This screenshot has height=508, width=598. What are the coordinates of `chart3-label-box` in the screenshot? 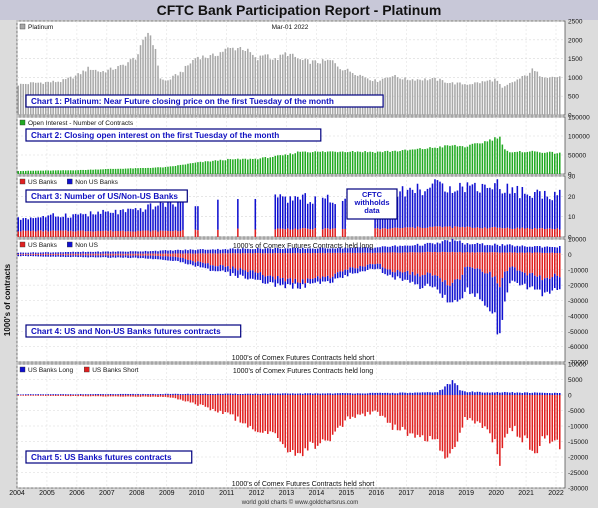 It's located at (106, 196).